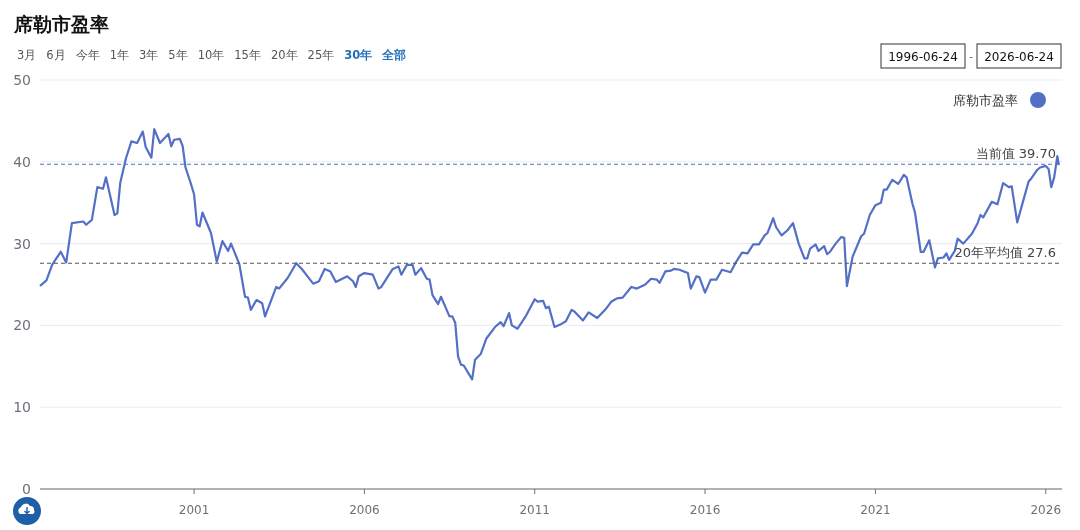  What do you see at coordinates (56, 55) in the screenshot?
I see `text: 6月` at bounding box center [56, 55].